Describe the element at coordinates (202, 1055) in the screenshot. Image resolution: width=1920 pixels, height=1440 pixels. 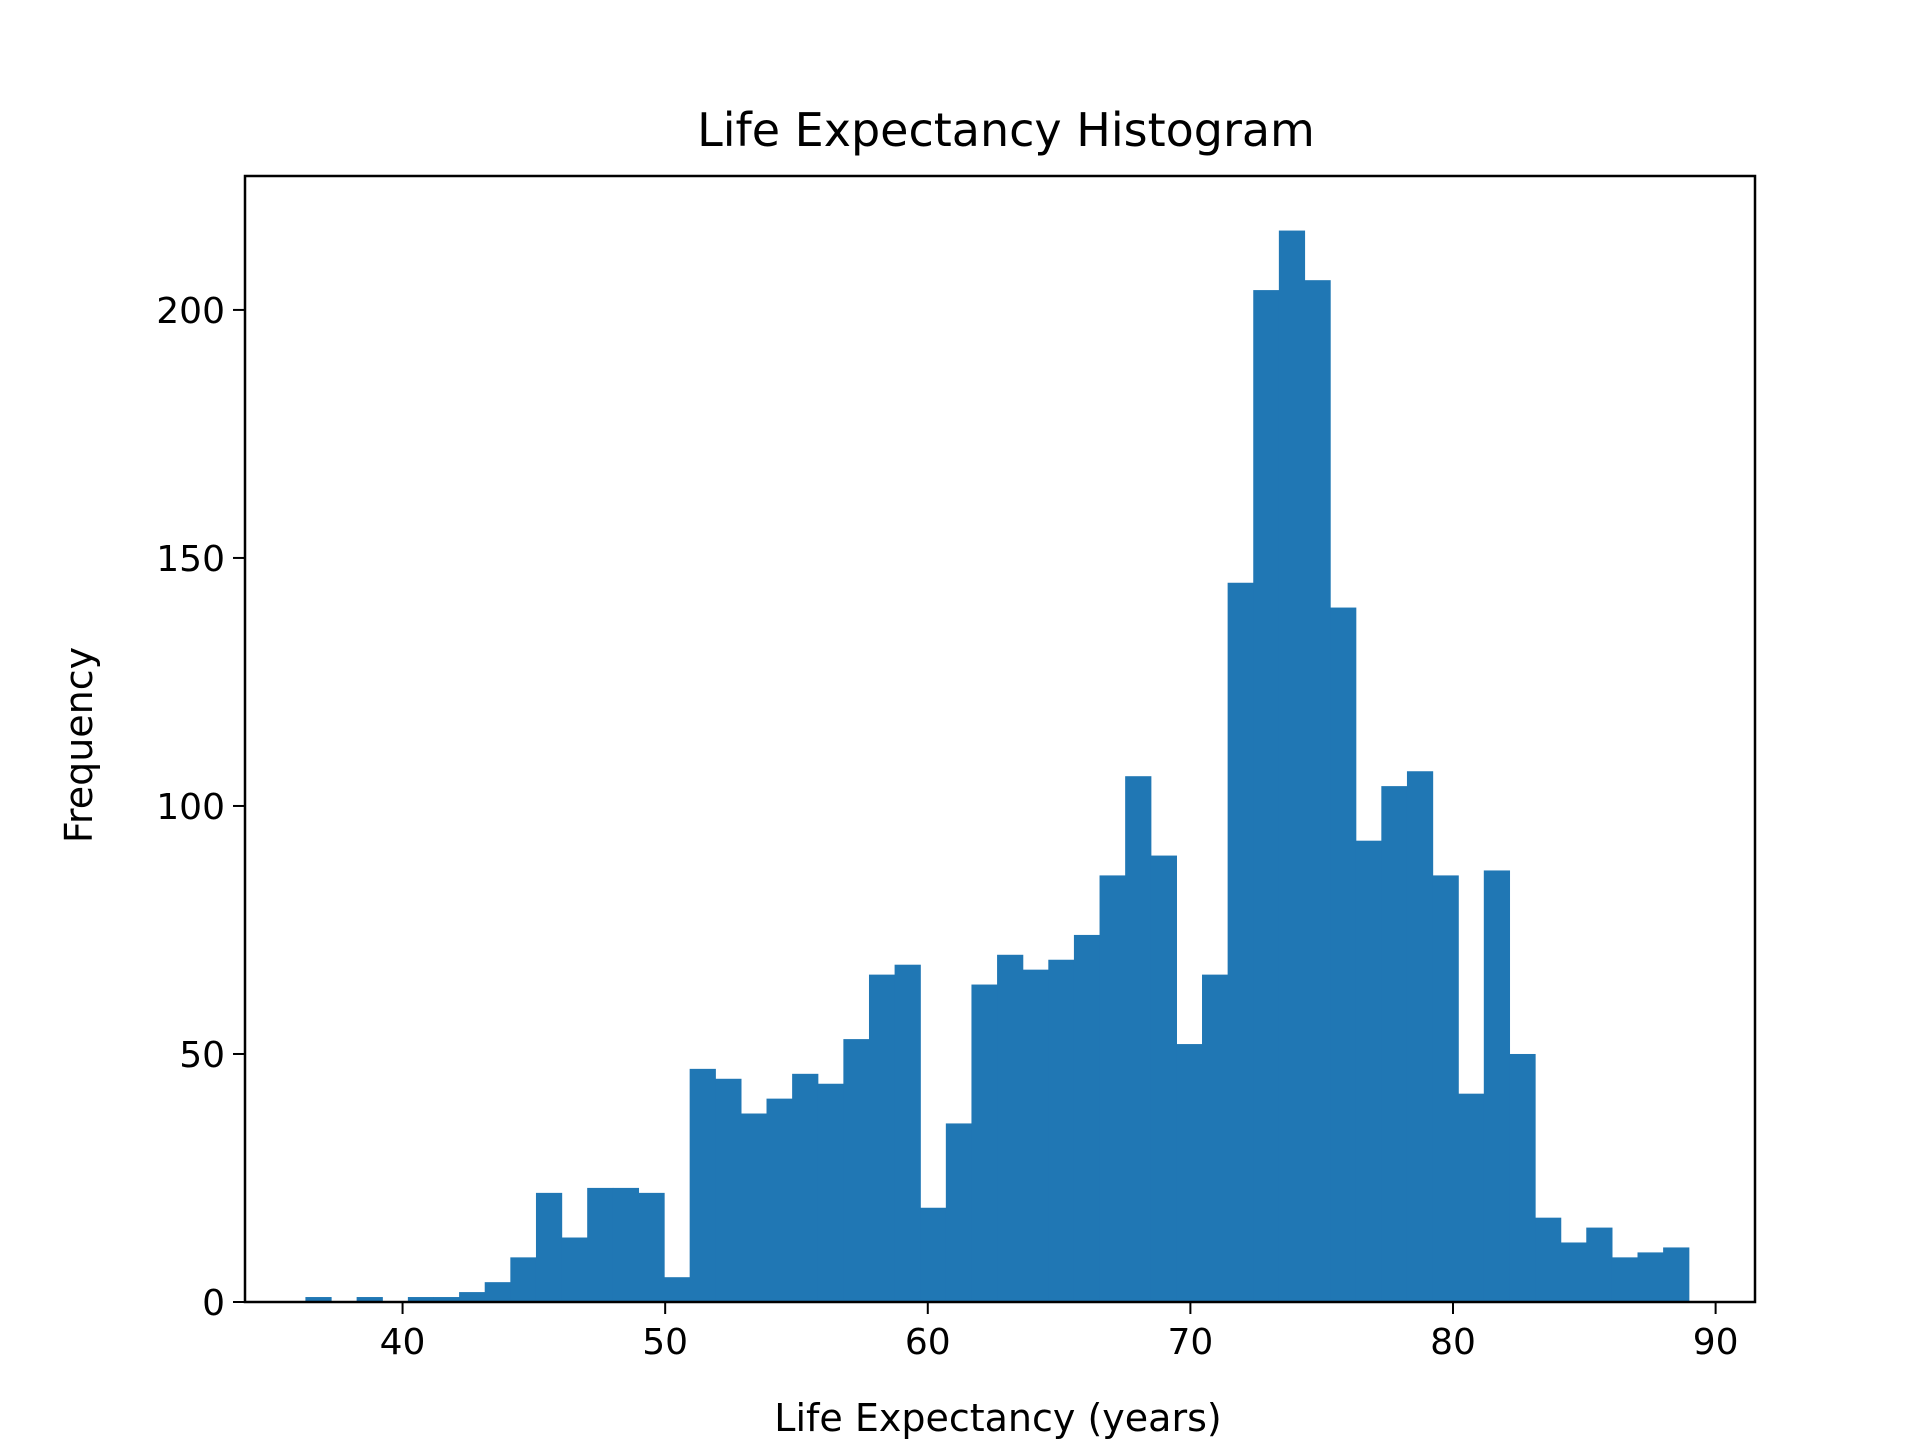
I see `y-tick-label: 50` at that location.